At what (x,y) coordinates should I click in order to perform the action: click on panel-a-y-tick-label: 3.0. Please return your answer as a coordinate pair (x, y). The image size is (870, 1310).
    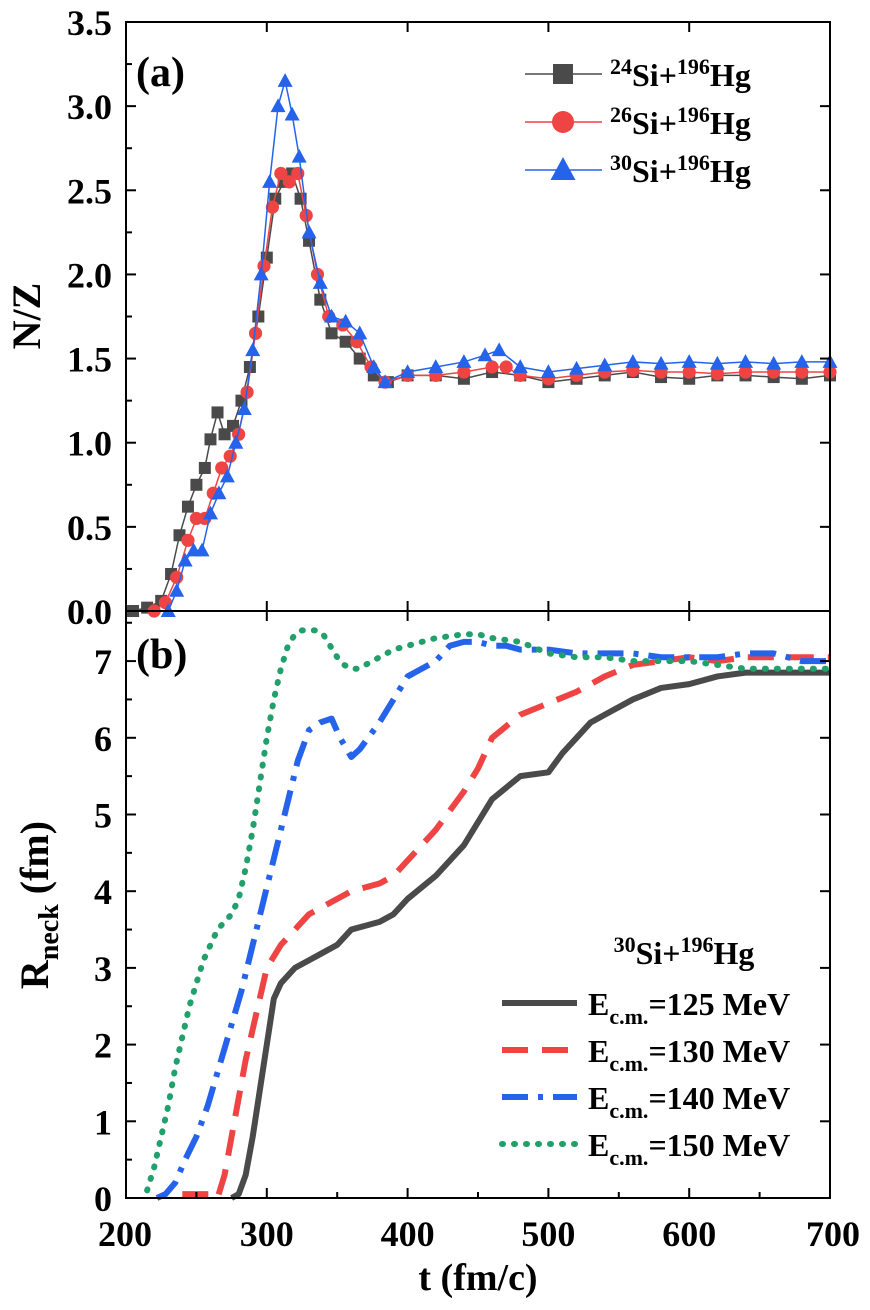
    Looking at the image, I should click on (89, 107).